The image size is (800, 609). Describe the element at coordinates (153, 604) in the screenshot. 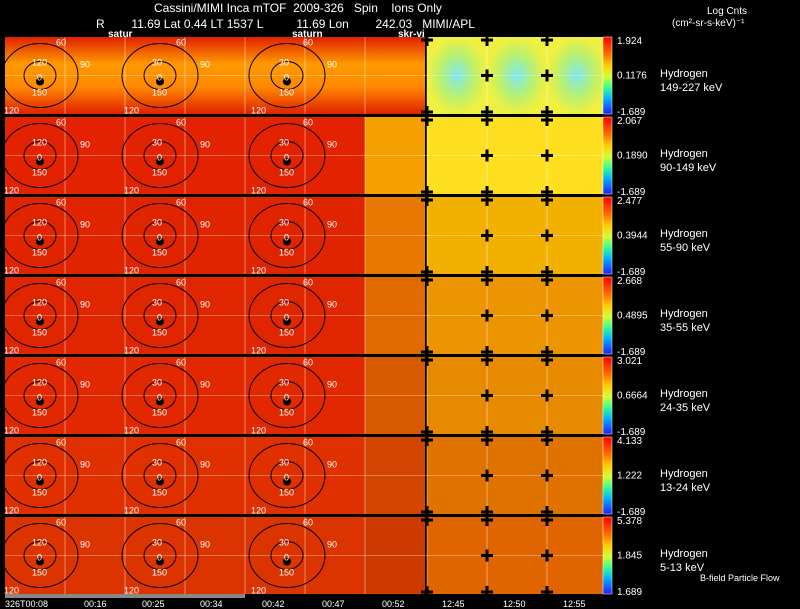

I see `time-tick-label: 00:25` at that location.